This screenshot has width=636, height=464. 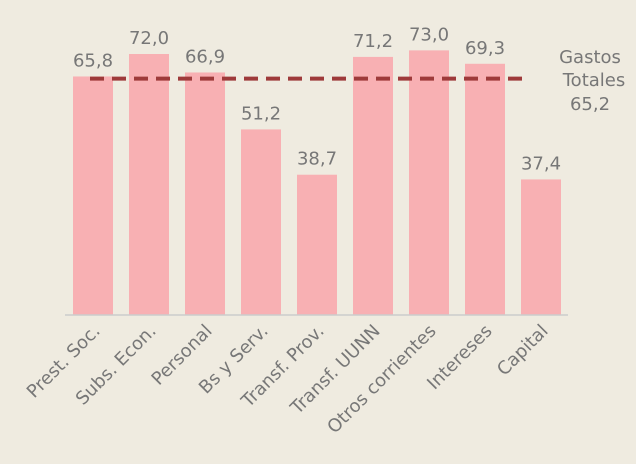 I want to click on value-label: 69,3, so click(x=485, y=48).